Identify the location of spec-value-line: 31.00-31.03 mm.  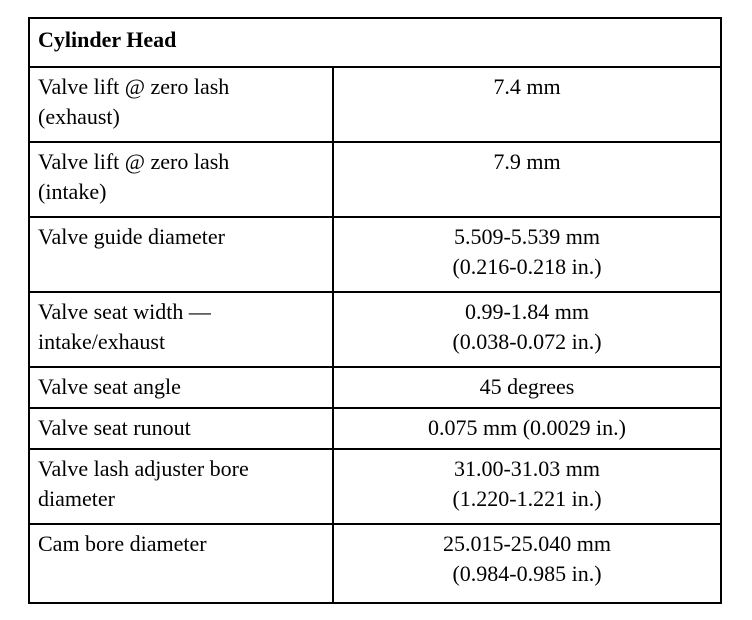
(527, 468).